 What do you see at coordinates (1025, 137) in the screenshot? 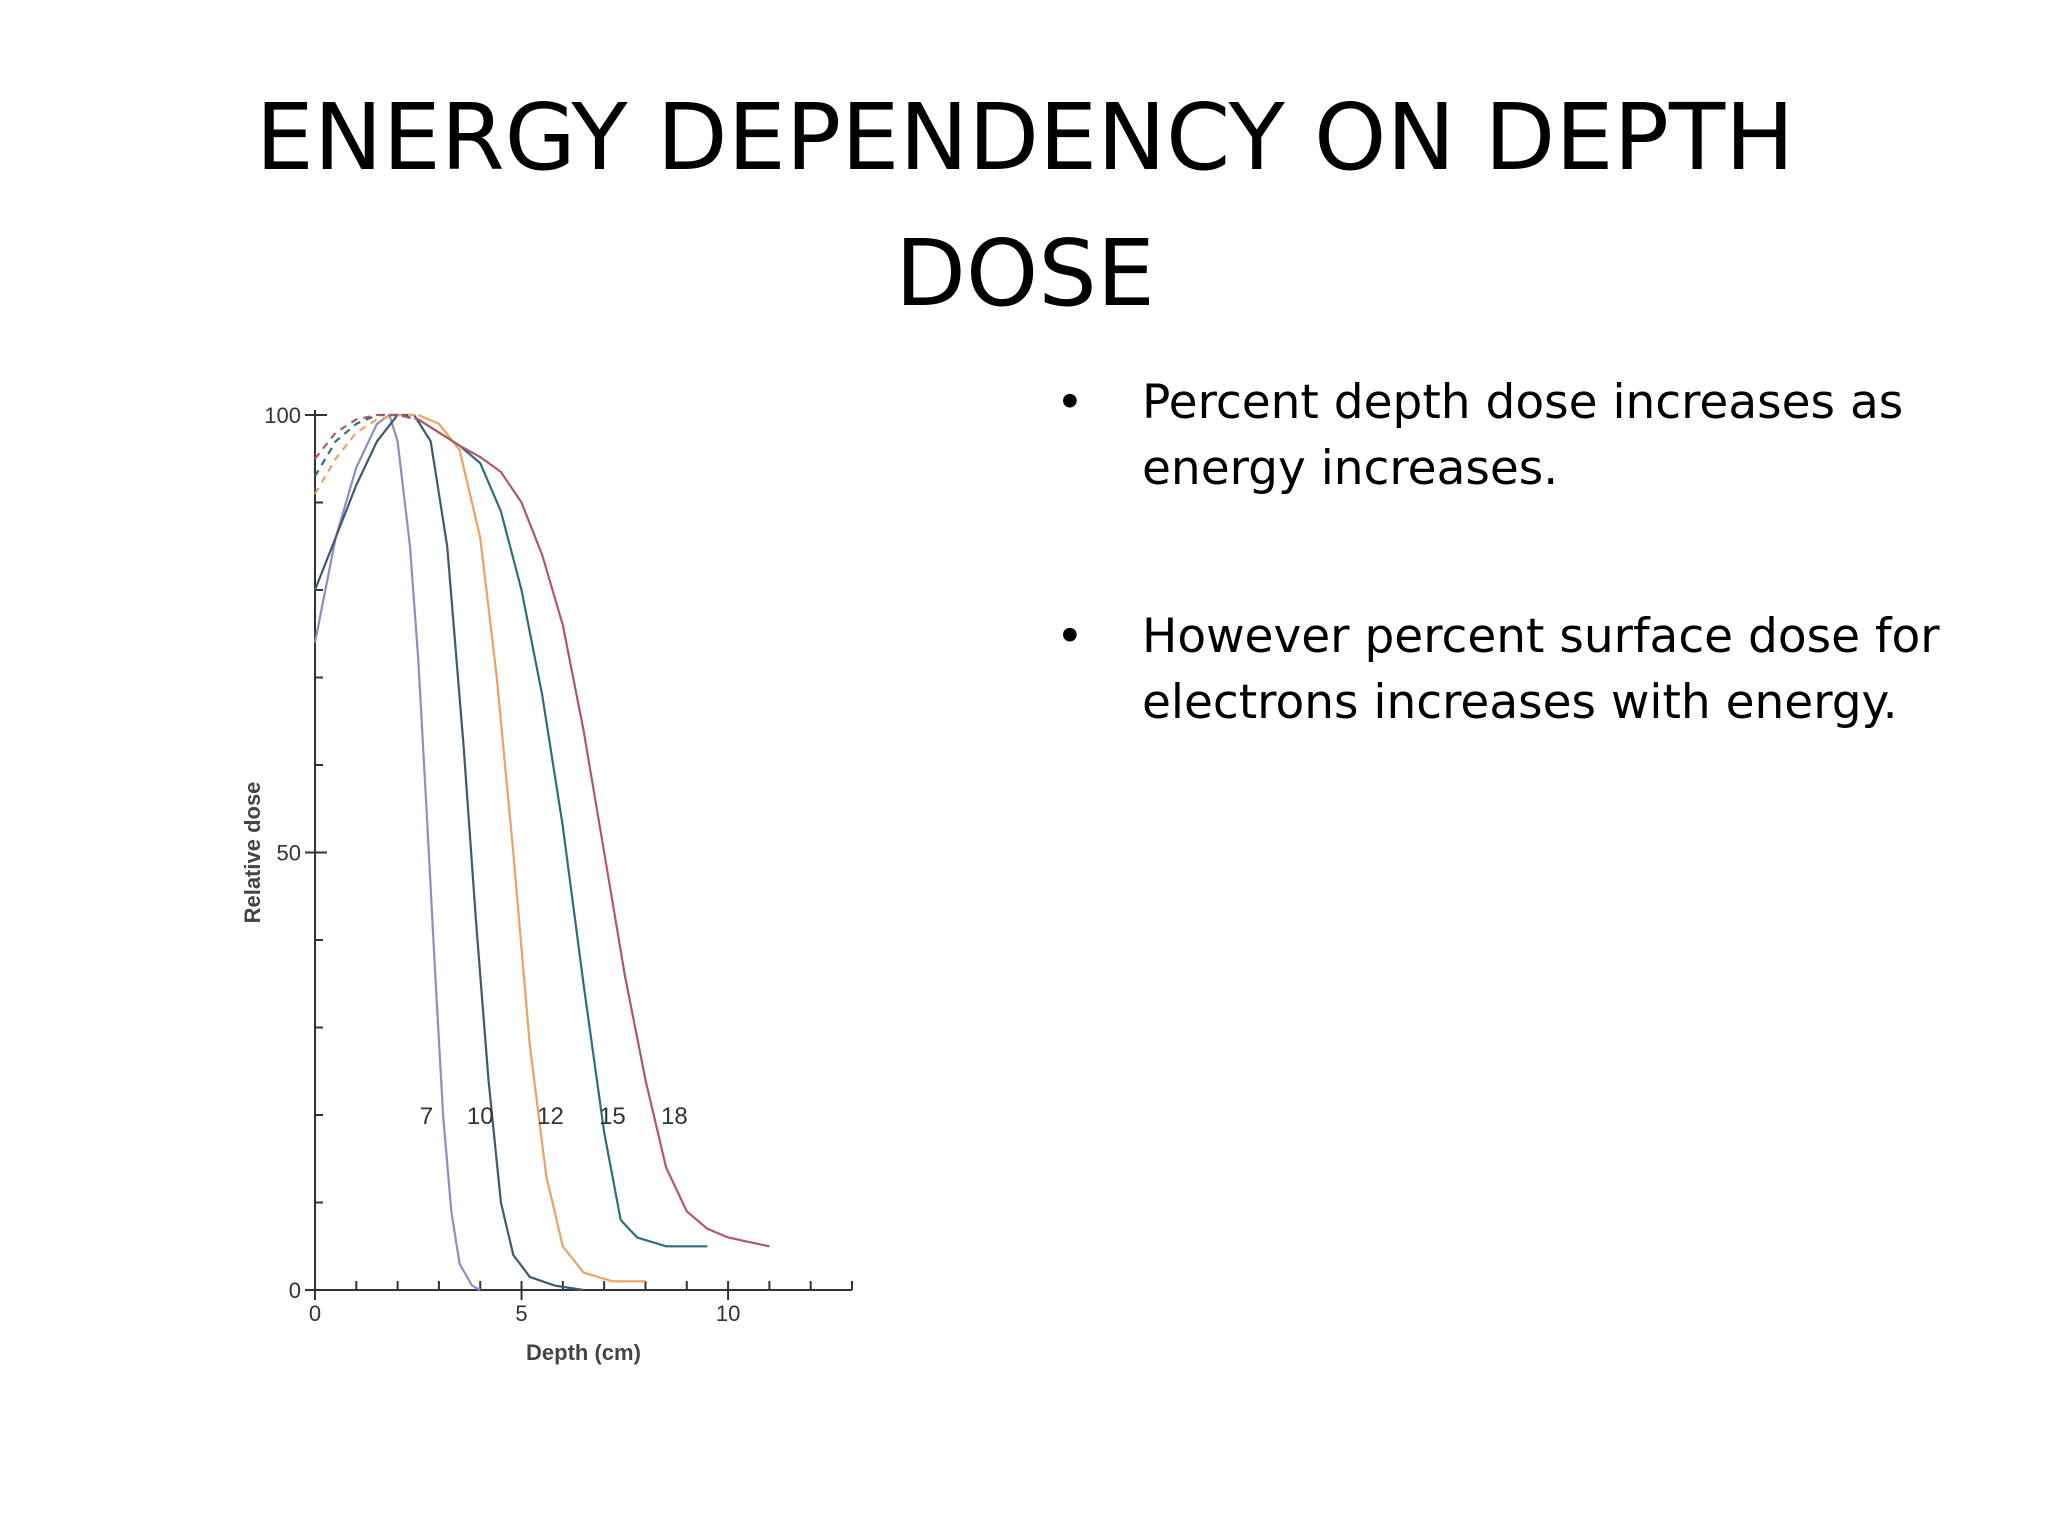
I see `slide-title-line1: ENERGY DEPENDENCY ON DEPTH` at bounding box center [1025, 137].